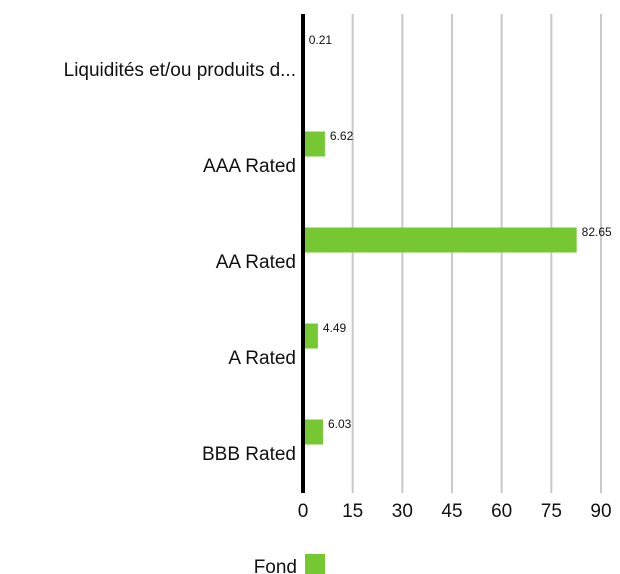 The image size is (620, 574). Describe the element at coordinates (321, 40) in the screenshot. I see `data-label-0: 0.21` at that location.